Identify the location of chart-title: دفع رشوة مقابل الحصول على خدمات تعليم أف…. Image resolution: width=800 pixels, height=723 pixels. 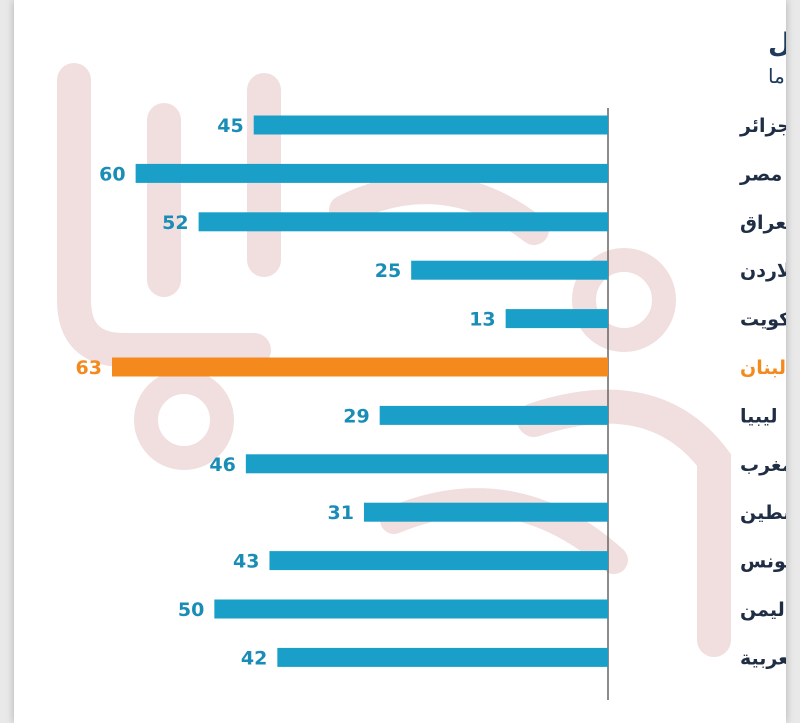
(777, 42).